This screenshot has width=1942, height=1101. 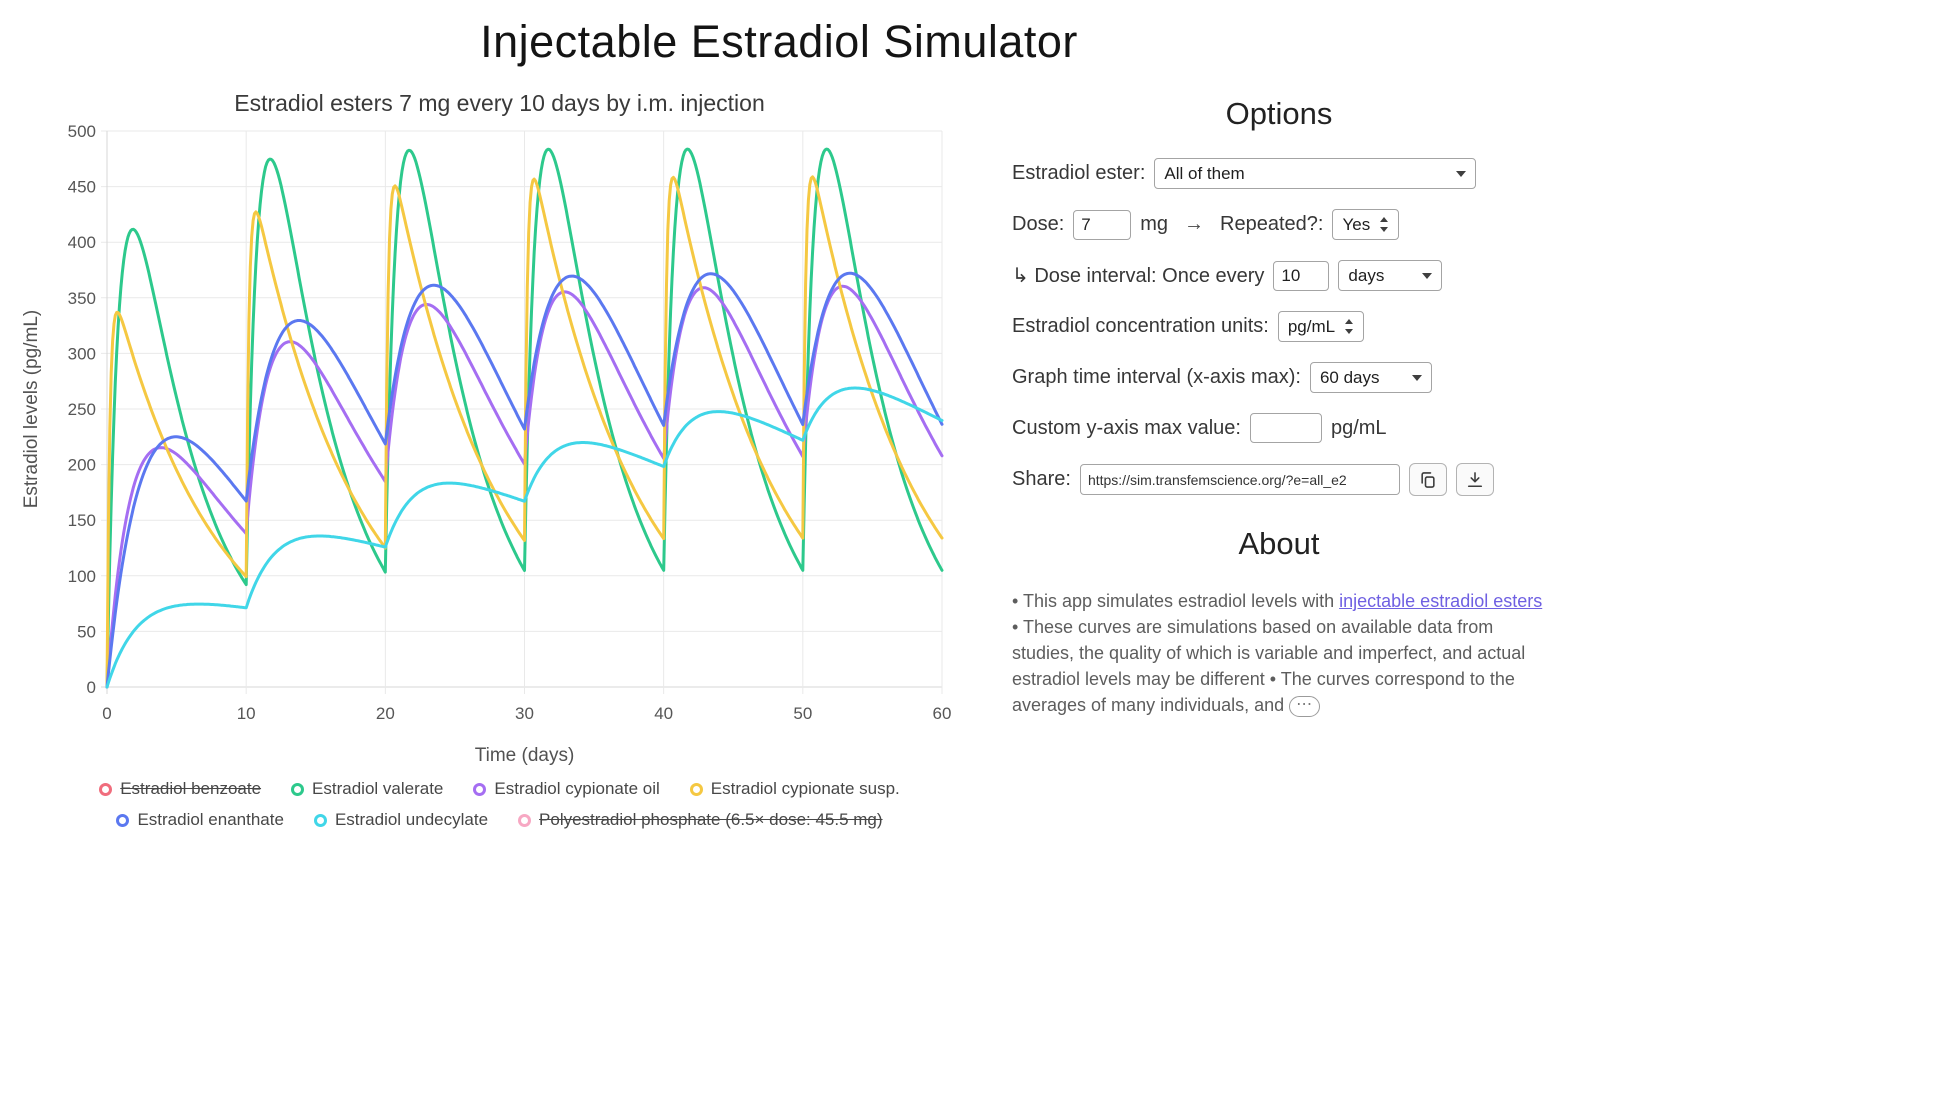 What do you see at coordinates (1390, 275) in the screenshot?
I see `dose-interval-unit-select: days` at bounding box center [1390, 275].